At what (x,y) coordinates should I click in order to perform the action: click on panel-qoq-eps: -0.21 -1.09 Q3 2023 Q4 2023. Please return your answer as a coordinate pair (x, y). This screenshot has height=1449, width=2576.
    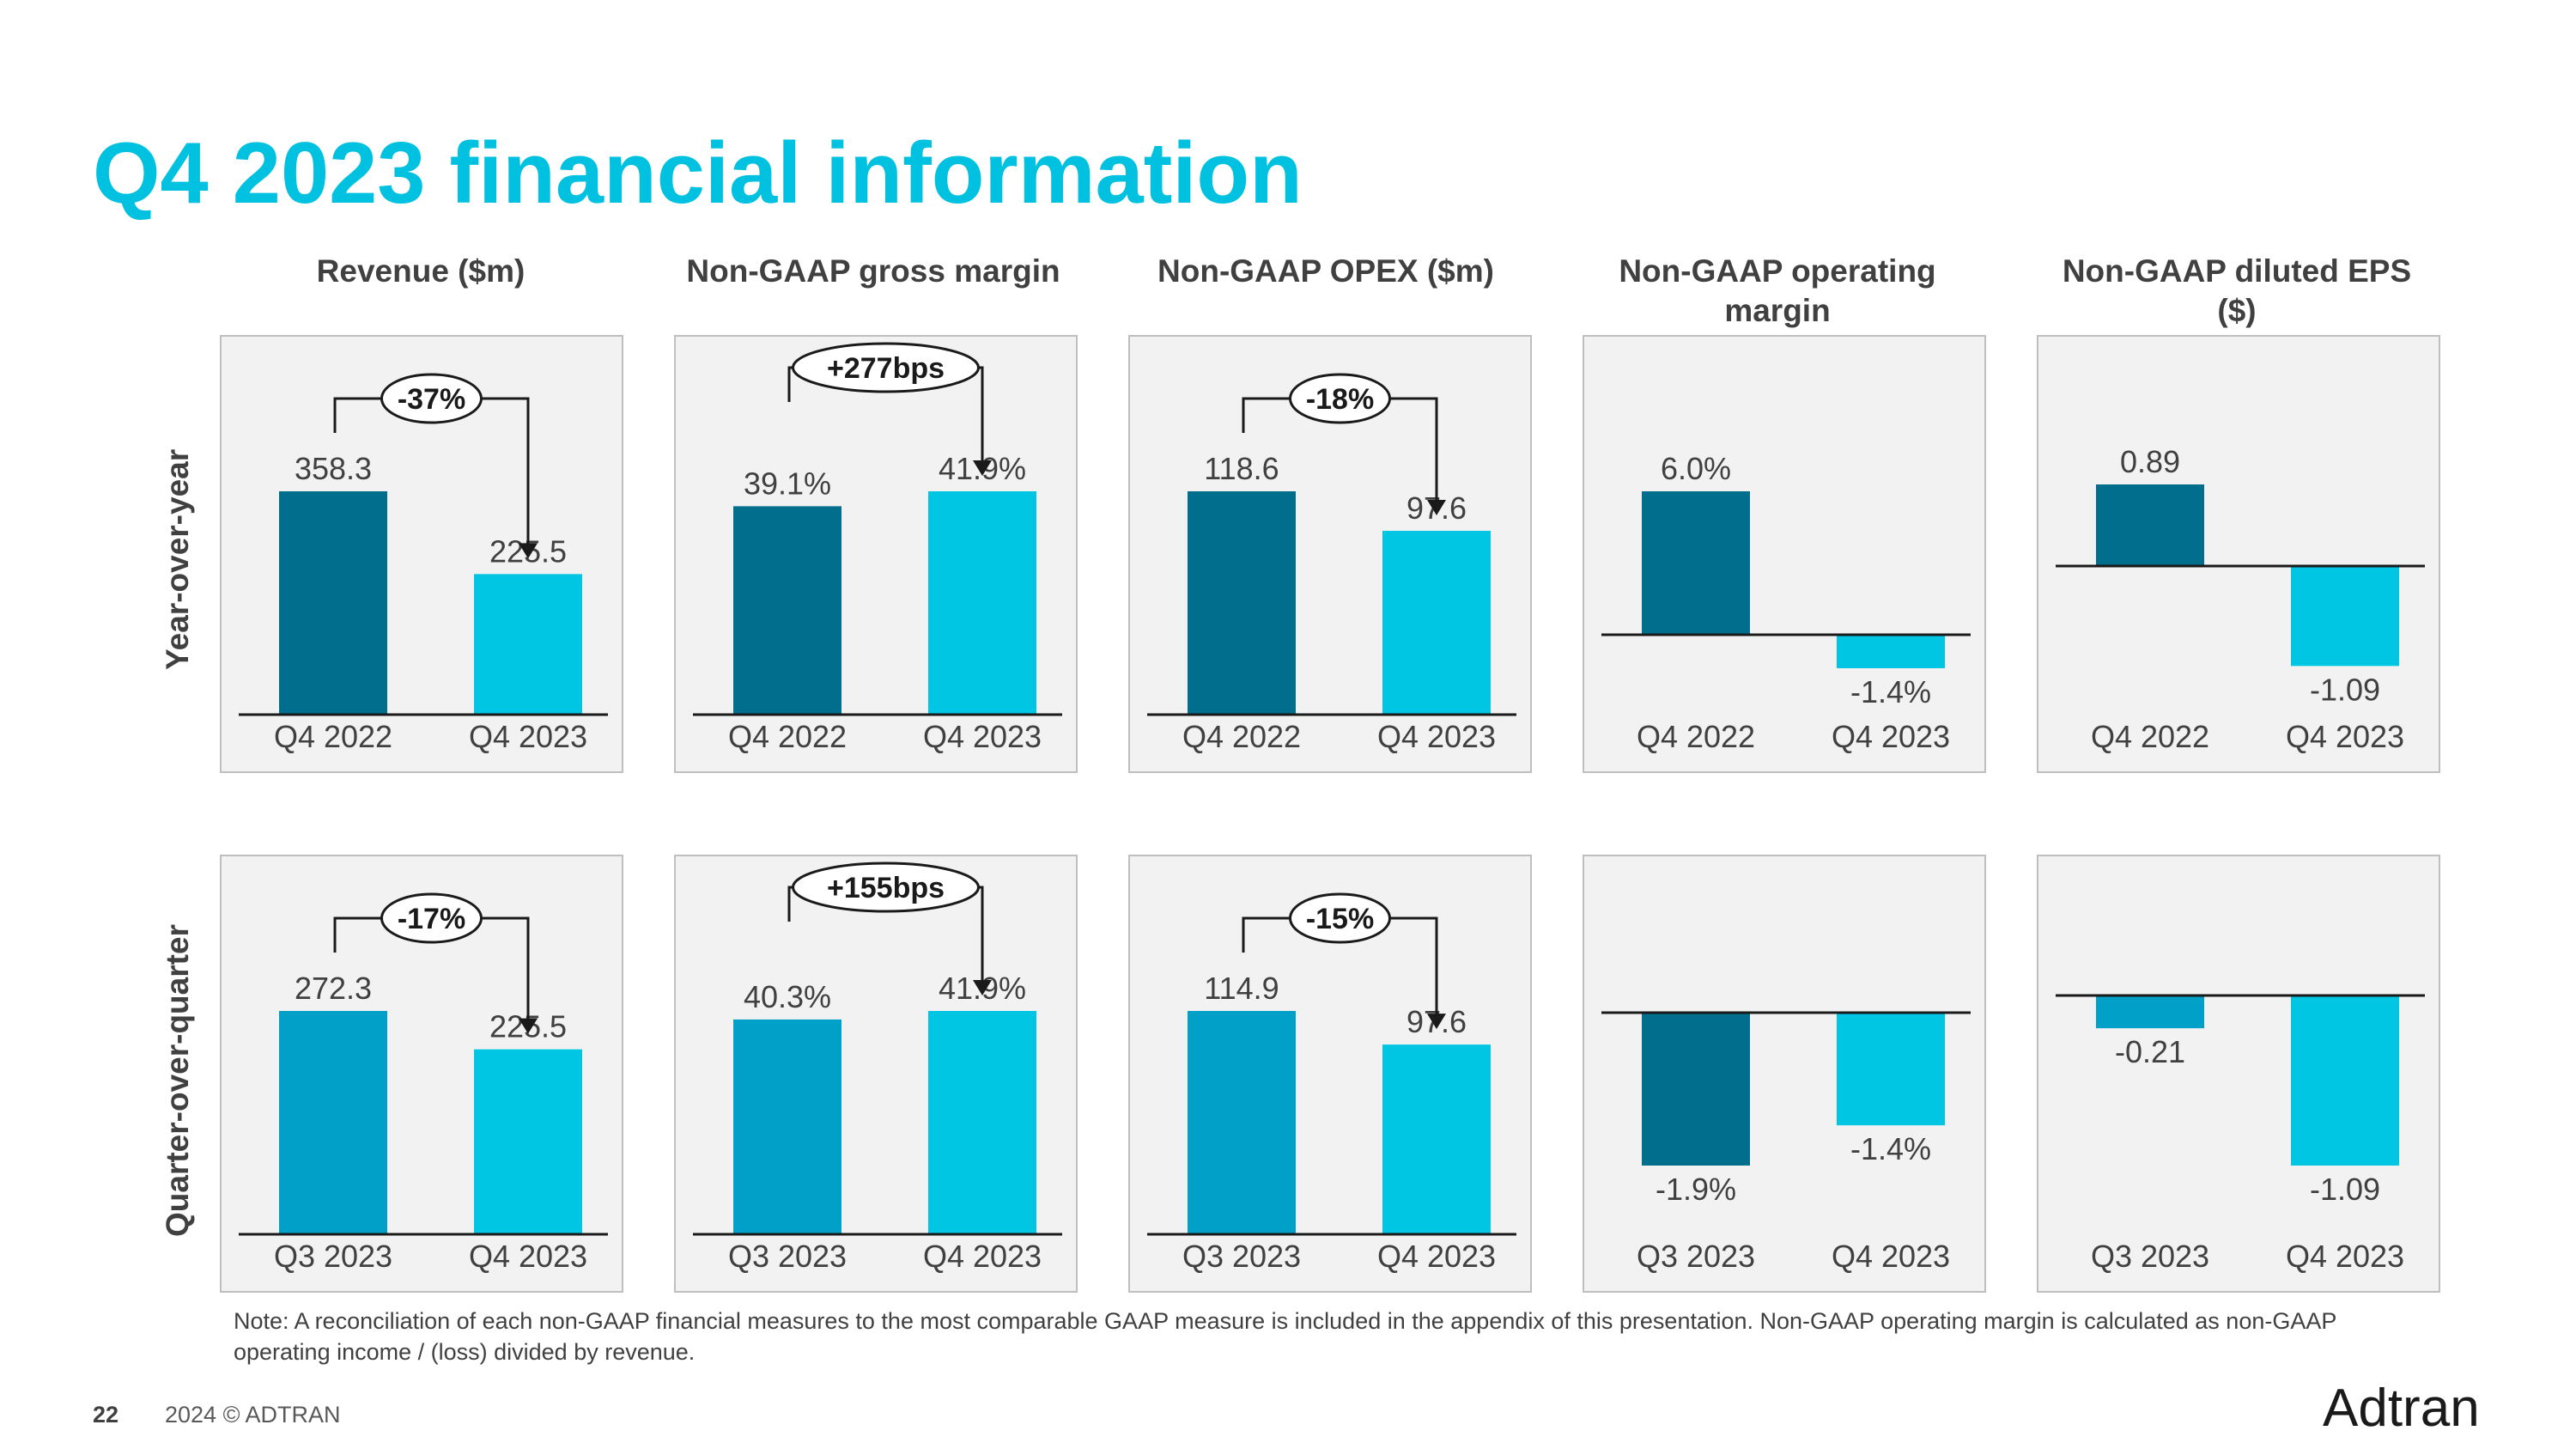
    Looking at the image, I should click on (2238, 1074).